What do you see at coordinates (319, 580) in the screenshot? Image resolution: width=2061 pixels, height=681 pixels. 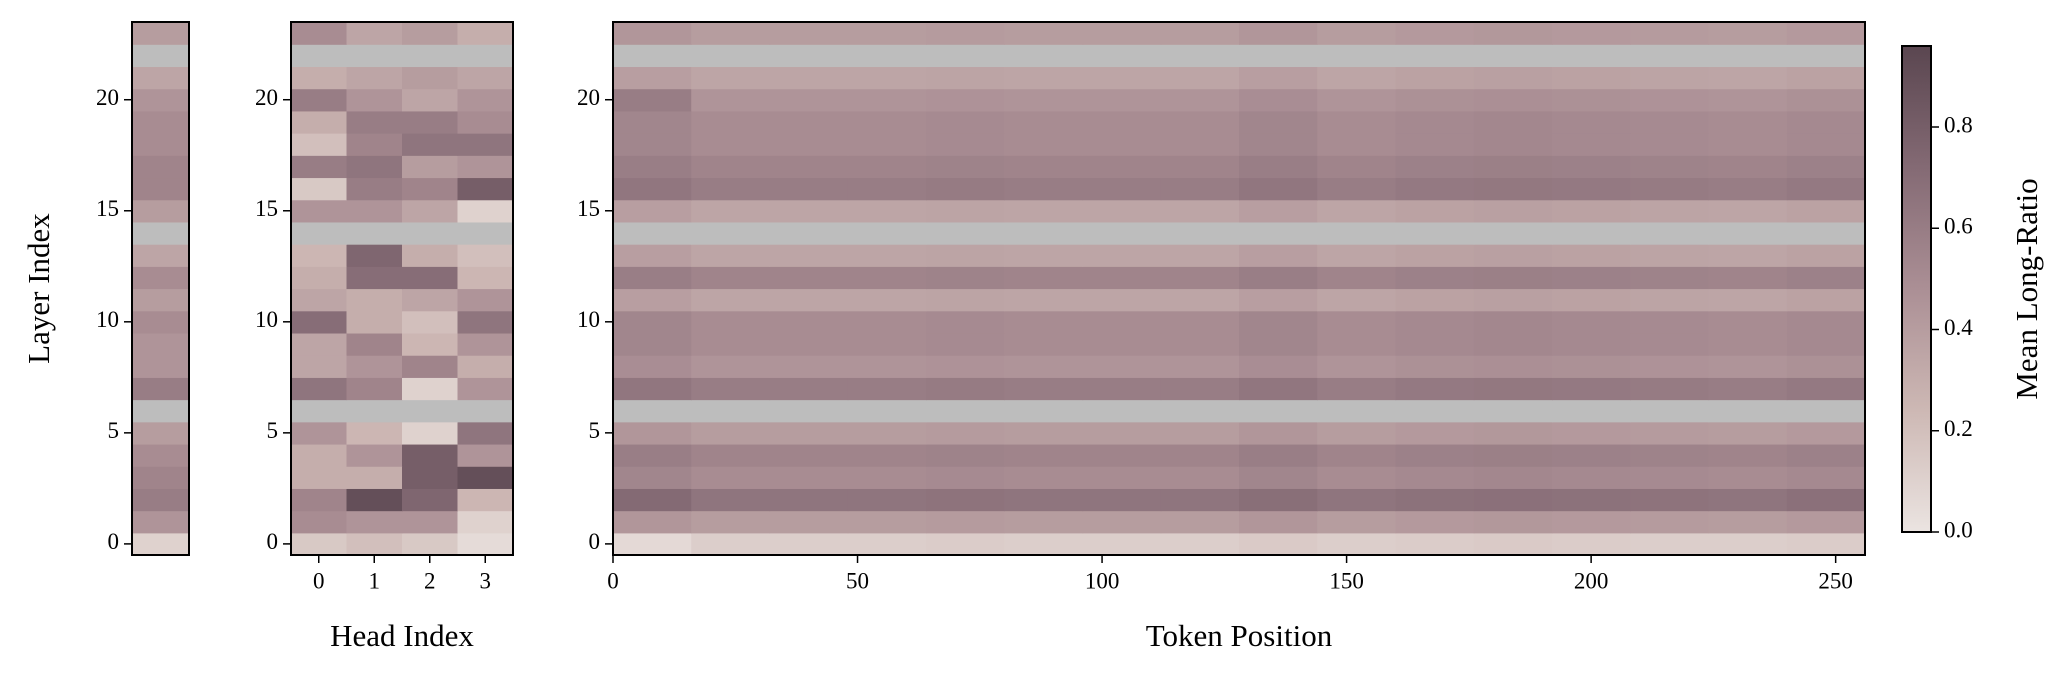 I see `x-tick-label: 0` at bounding box center [319, 580].